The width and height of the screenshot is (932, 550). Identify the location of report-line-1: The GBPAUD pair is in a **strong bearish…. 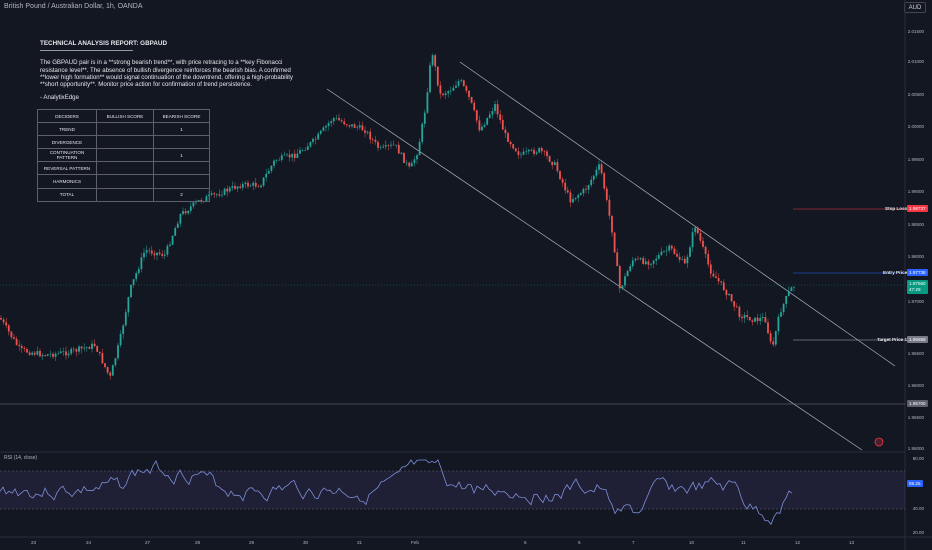
(161, 63).